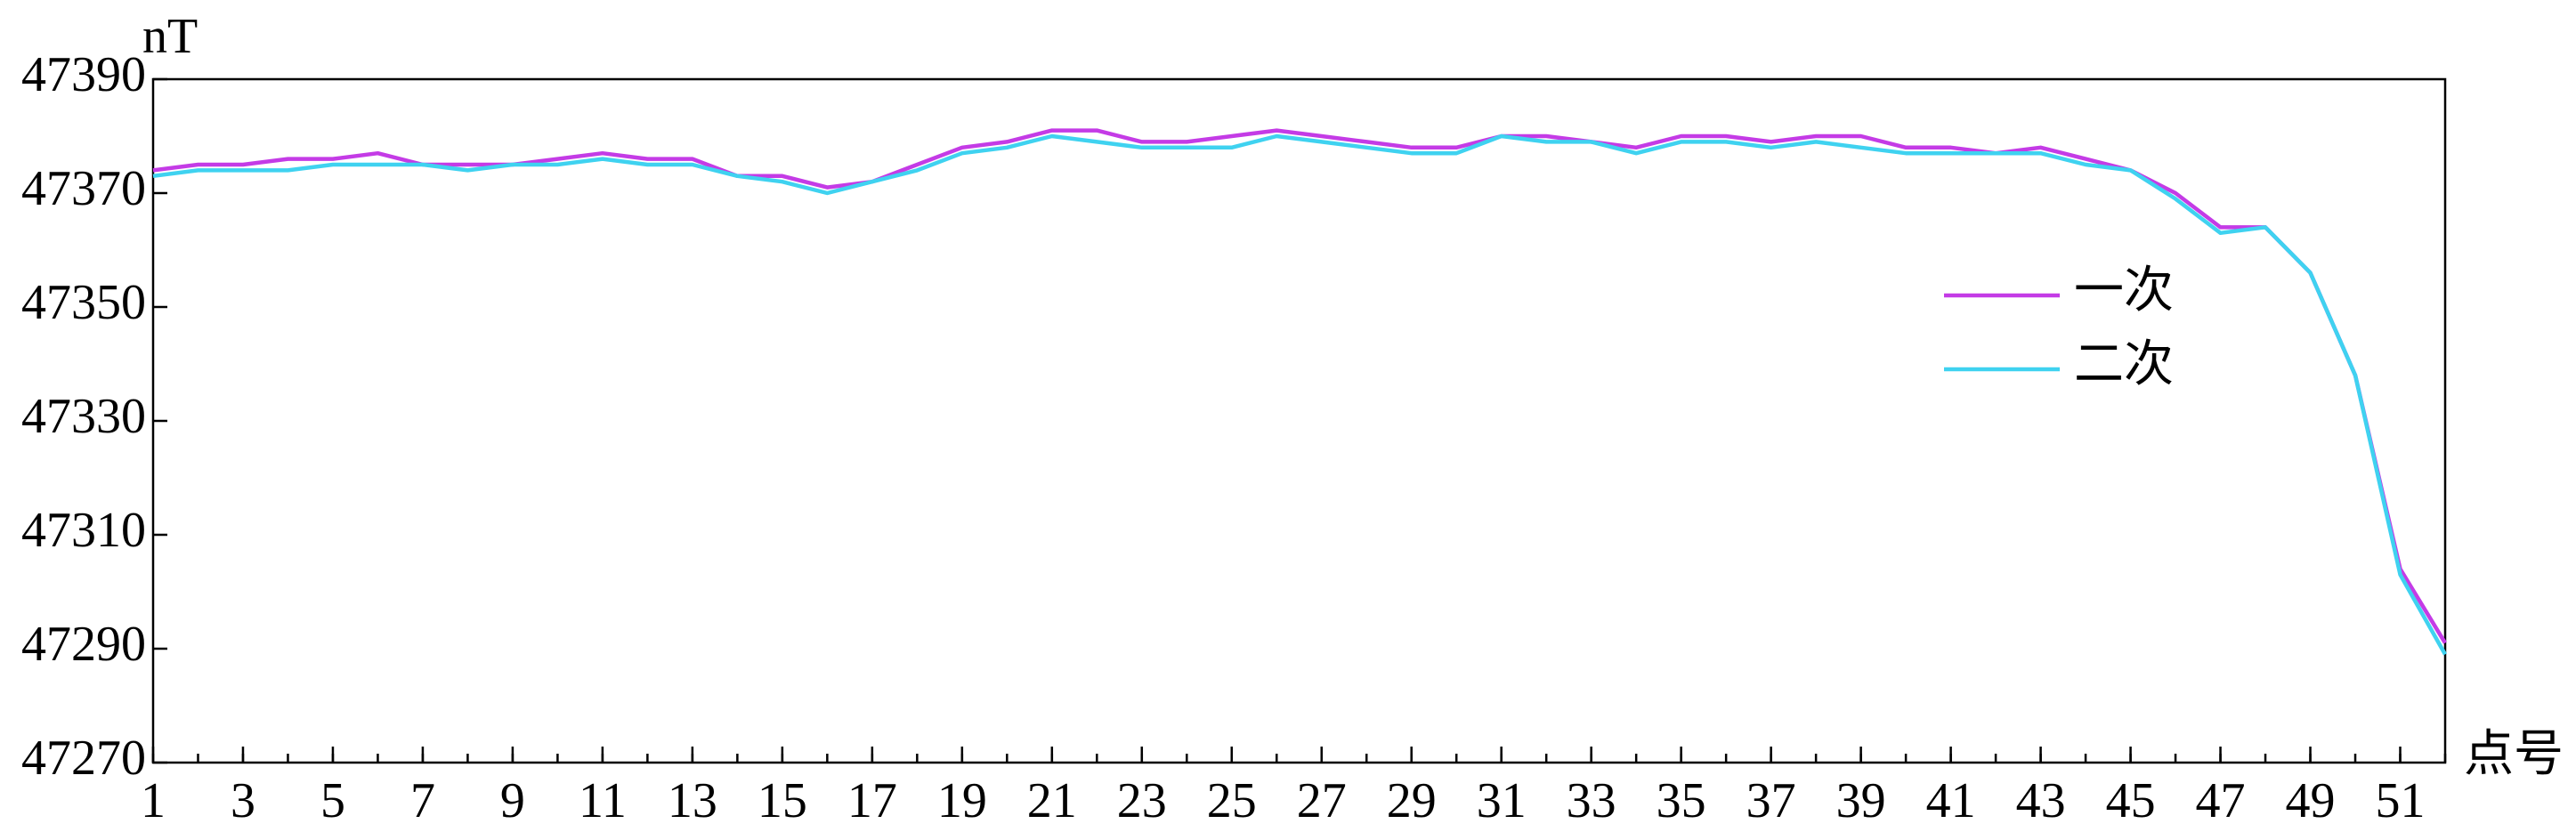 This screenshot has width=2576, height=840. What do you see at coordinates (2124, 364) in the screenshot?
I see `legend-label: 二次` at bounding box center [2124, 364].